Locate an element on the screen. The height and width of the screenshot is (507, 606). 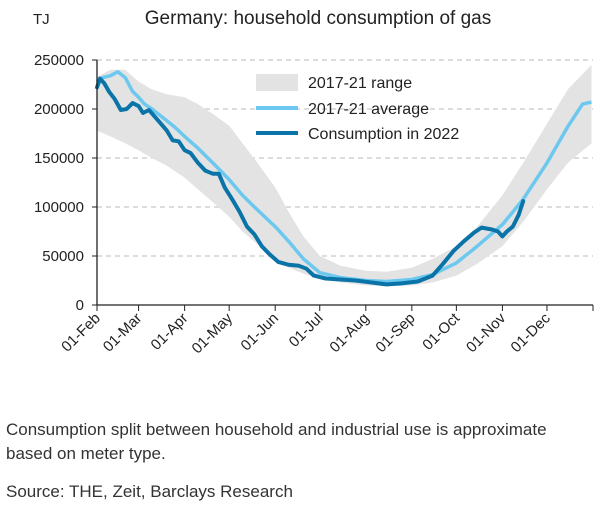
x-tick-label: 01-Aug is located at coordinates (349, 333).